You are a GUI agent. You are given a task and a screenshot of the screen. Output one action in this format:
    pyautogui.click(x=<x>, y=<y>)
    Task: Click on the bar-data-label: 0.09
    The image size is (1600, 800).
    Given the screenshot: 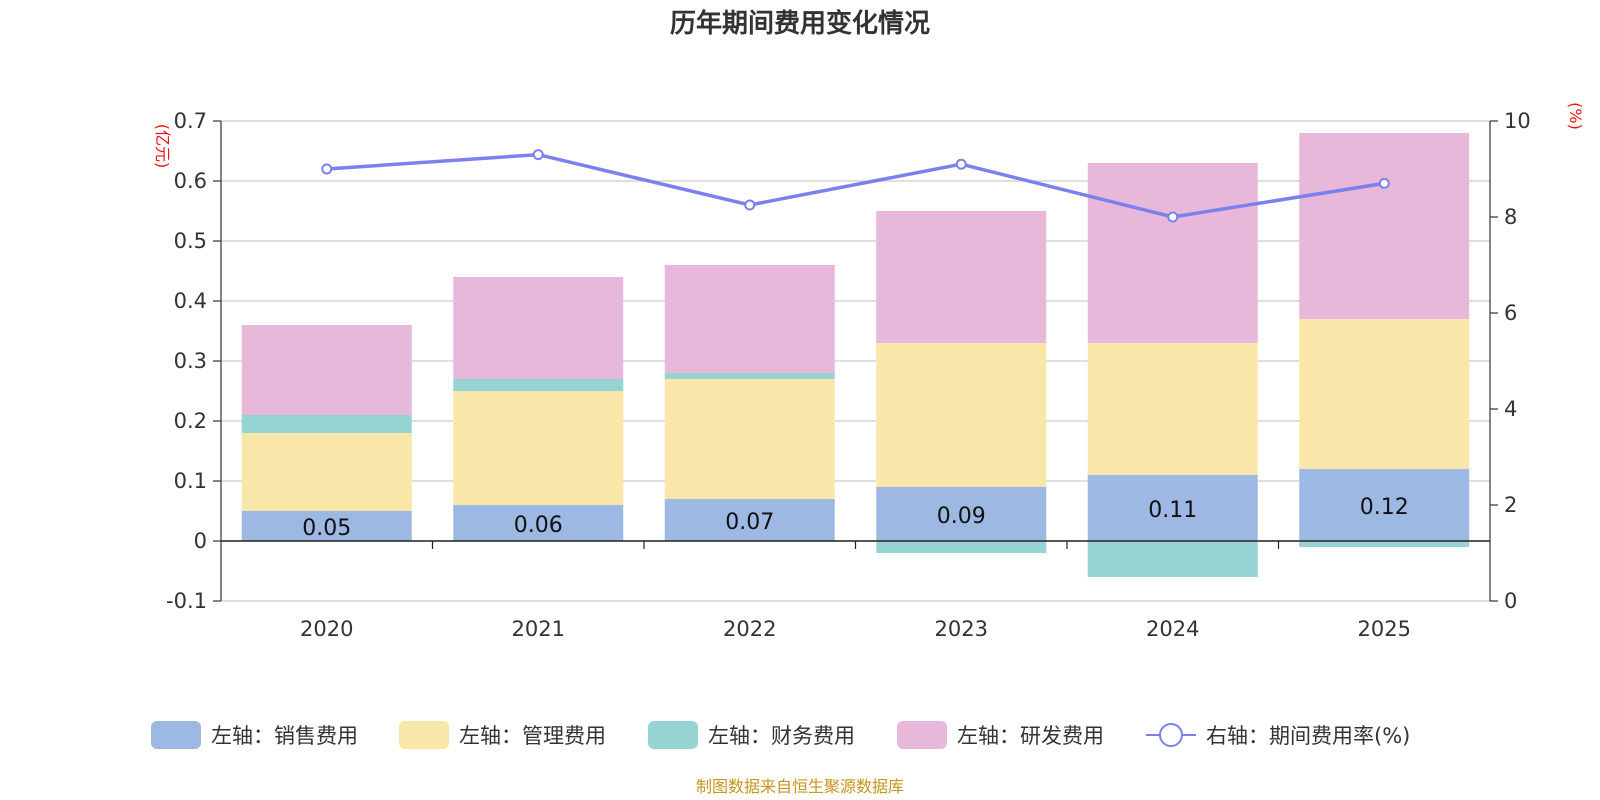 What is the action you would take?
    pyautogui.click(x=961, y=516)
    